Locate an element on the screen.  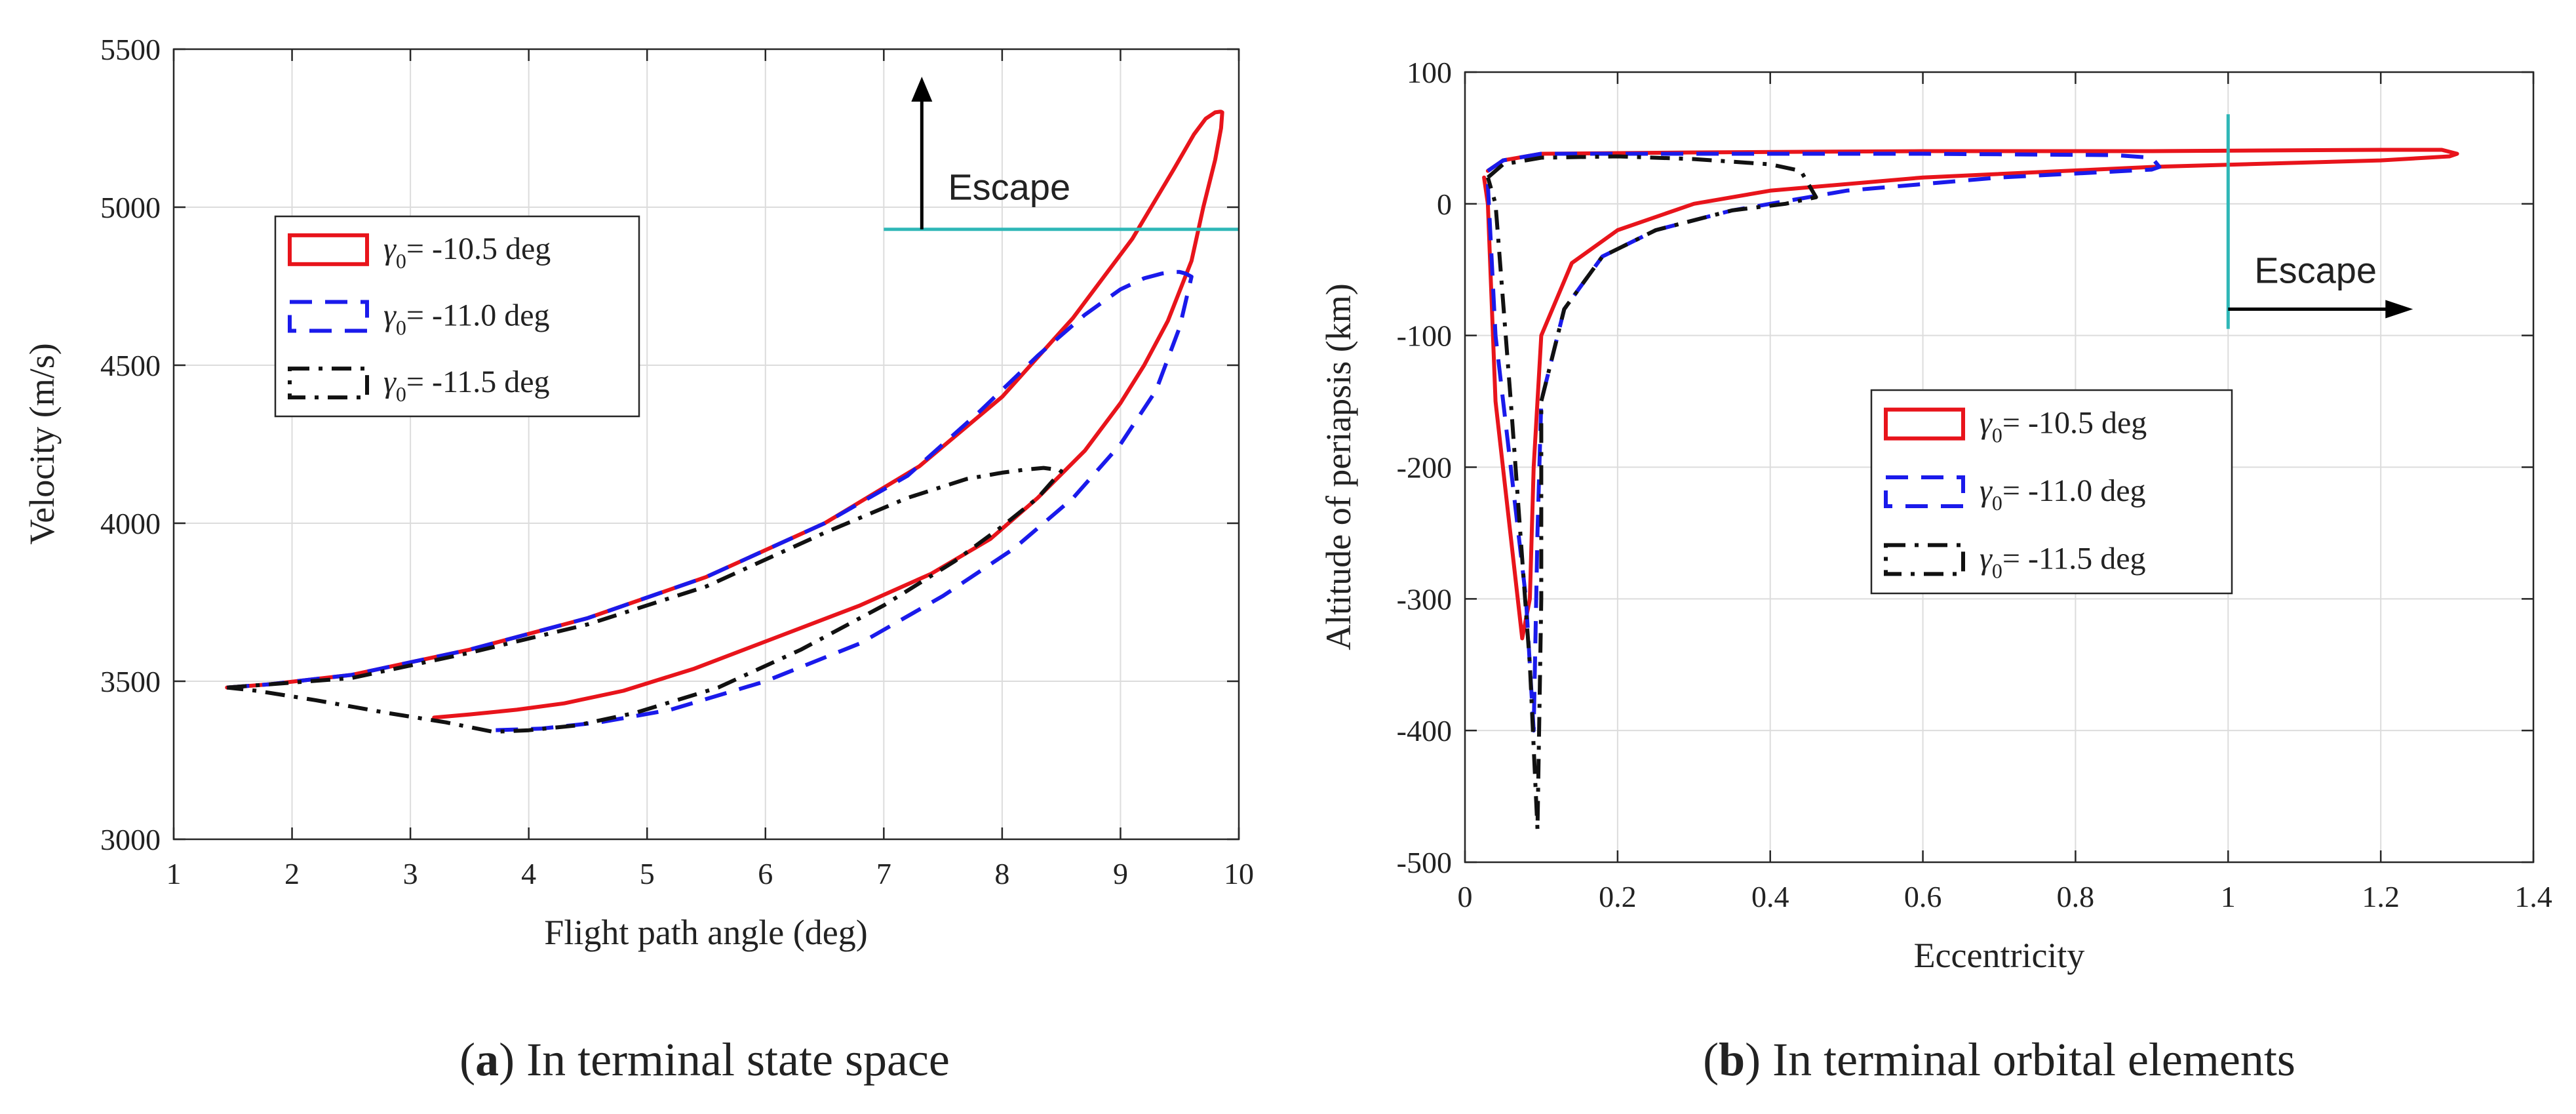
panel-b-legend-name: = -11.5 deg is located at coordinates (2074, 558).